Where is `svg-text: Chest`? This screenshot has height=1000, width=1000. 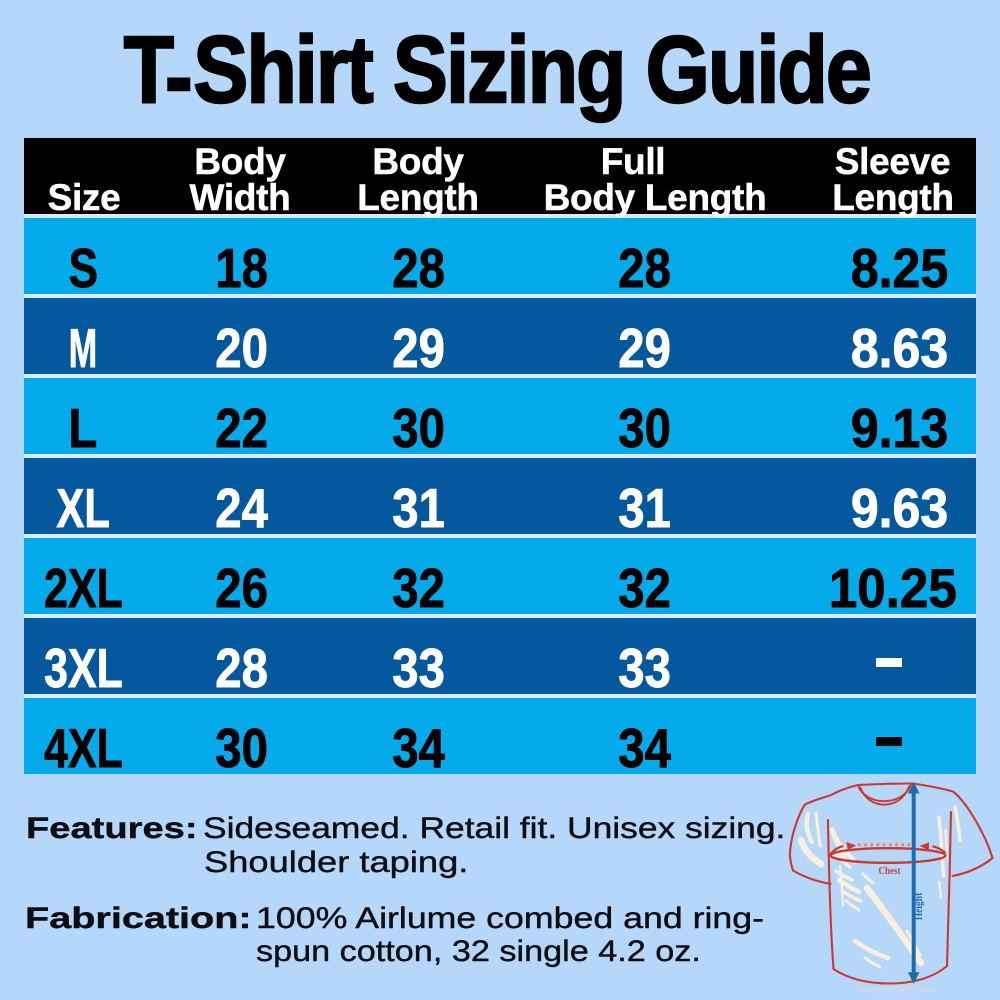
svg-text: Chest is located at coordinates (890, 871).